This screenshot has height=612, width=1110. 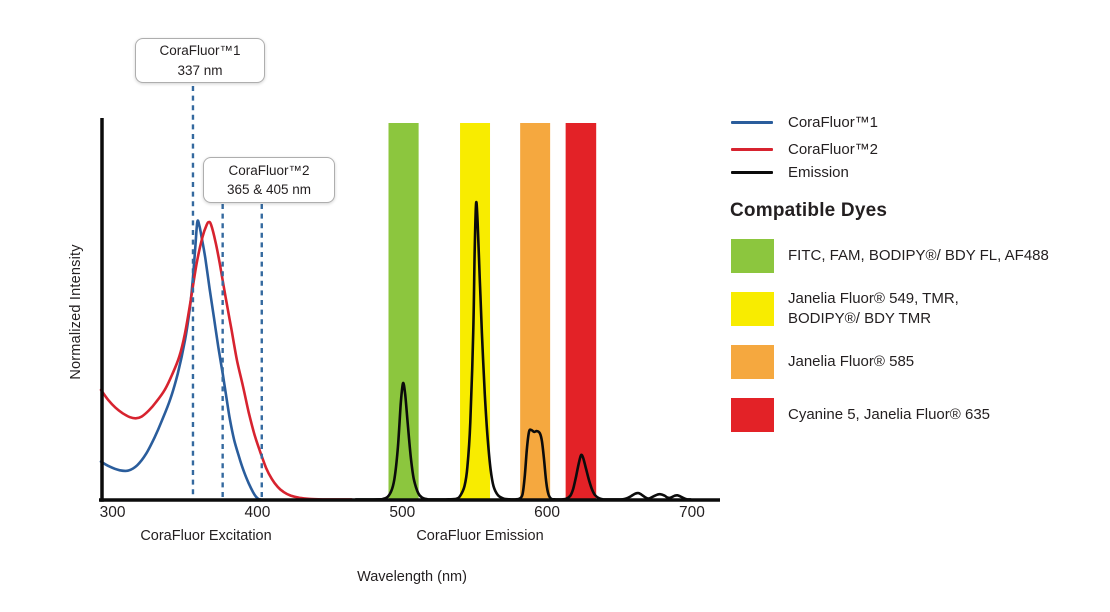 What do you see at coordinates (269, 189) in the screenshot?
I see `callout-value: 365 & 405 nm` at bounding box center [269, 189].